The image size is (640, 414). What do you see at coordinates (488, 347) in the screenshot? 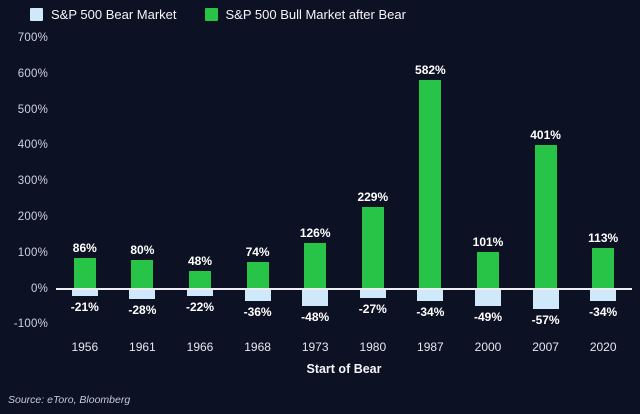
I see `x-axis-tick-label: 2000` at bounding box center [488, 347].